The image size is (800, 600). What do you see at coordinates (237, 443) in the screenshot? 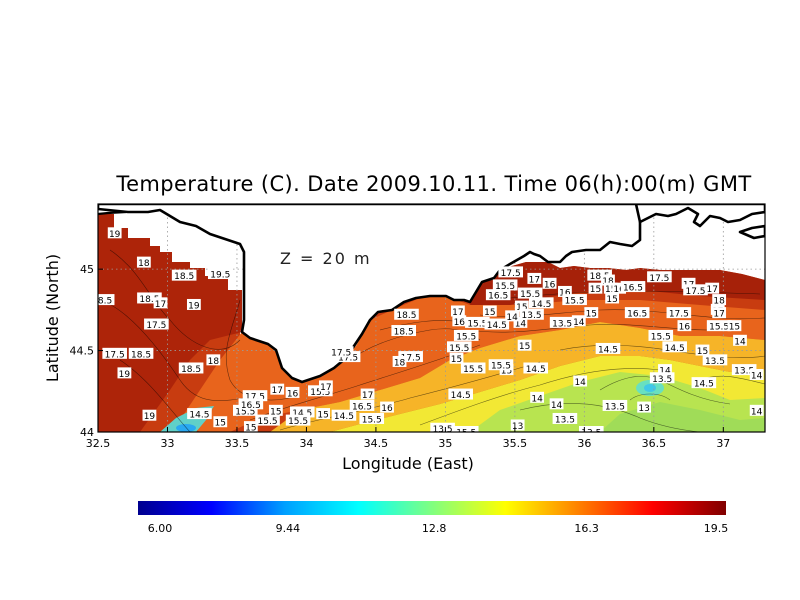
I see `x-tick-label: 33.5` at bounding box center [237, 443].